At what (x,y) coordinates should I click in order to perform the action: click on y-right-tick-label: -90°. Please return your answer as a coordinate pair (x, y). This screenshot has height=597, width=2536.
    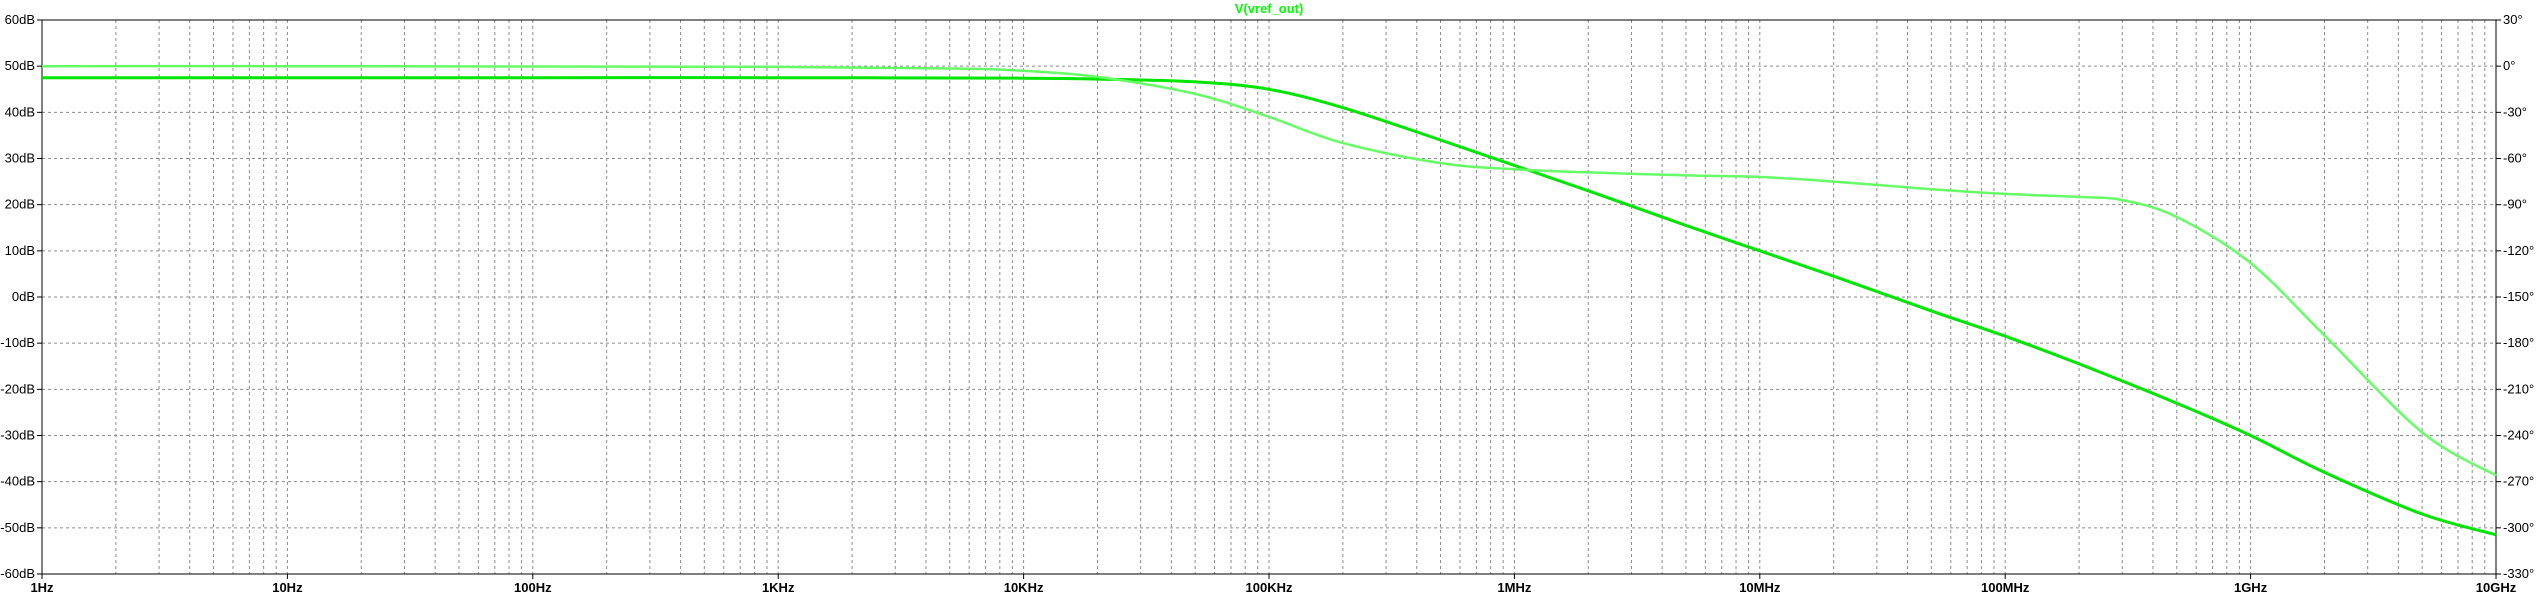
    Looking at the image, I should click on (2515, 204).